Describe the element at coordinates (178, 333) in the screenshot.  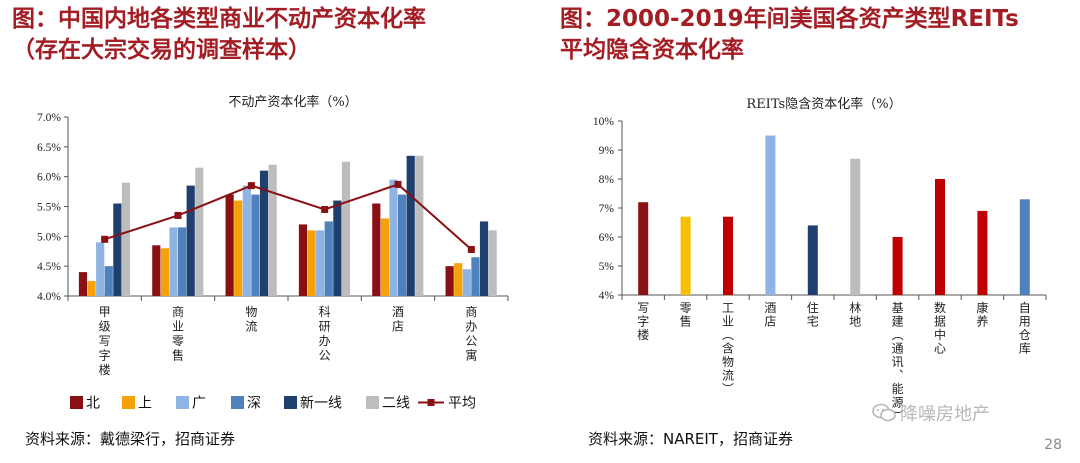
I see `category-label: 商业零售` at that location.